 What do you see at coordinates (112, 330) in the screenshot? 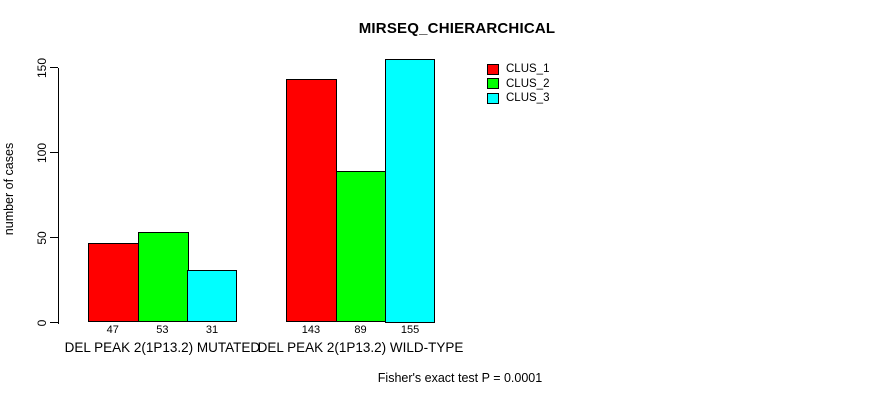
I see `bar-value-label: 47` at bounding box center [112, 330].